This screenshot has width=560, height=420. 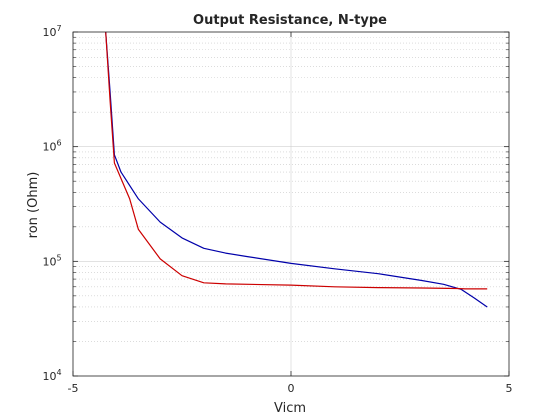 What do you see at coordinates (290, 20) in the screenshot?
I see `chart-title: Output Resistance, N-type` at bounding box center [290, 20].